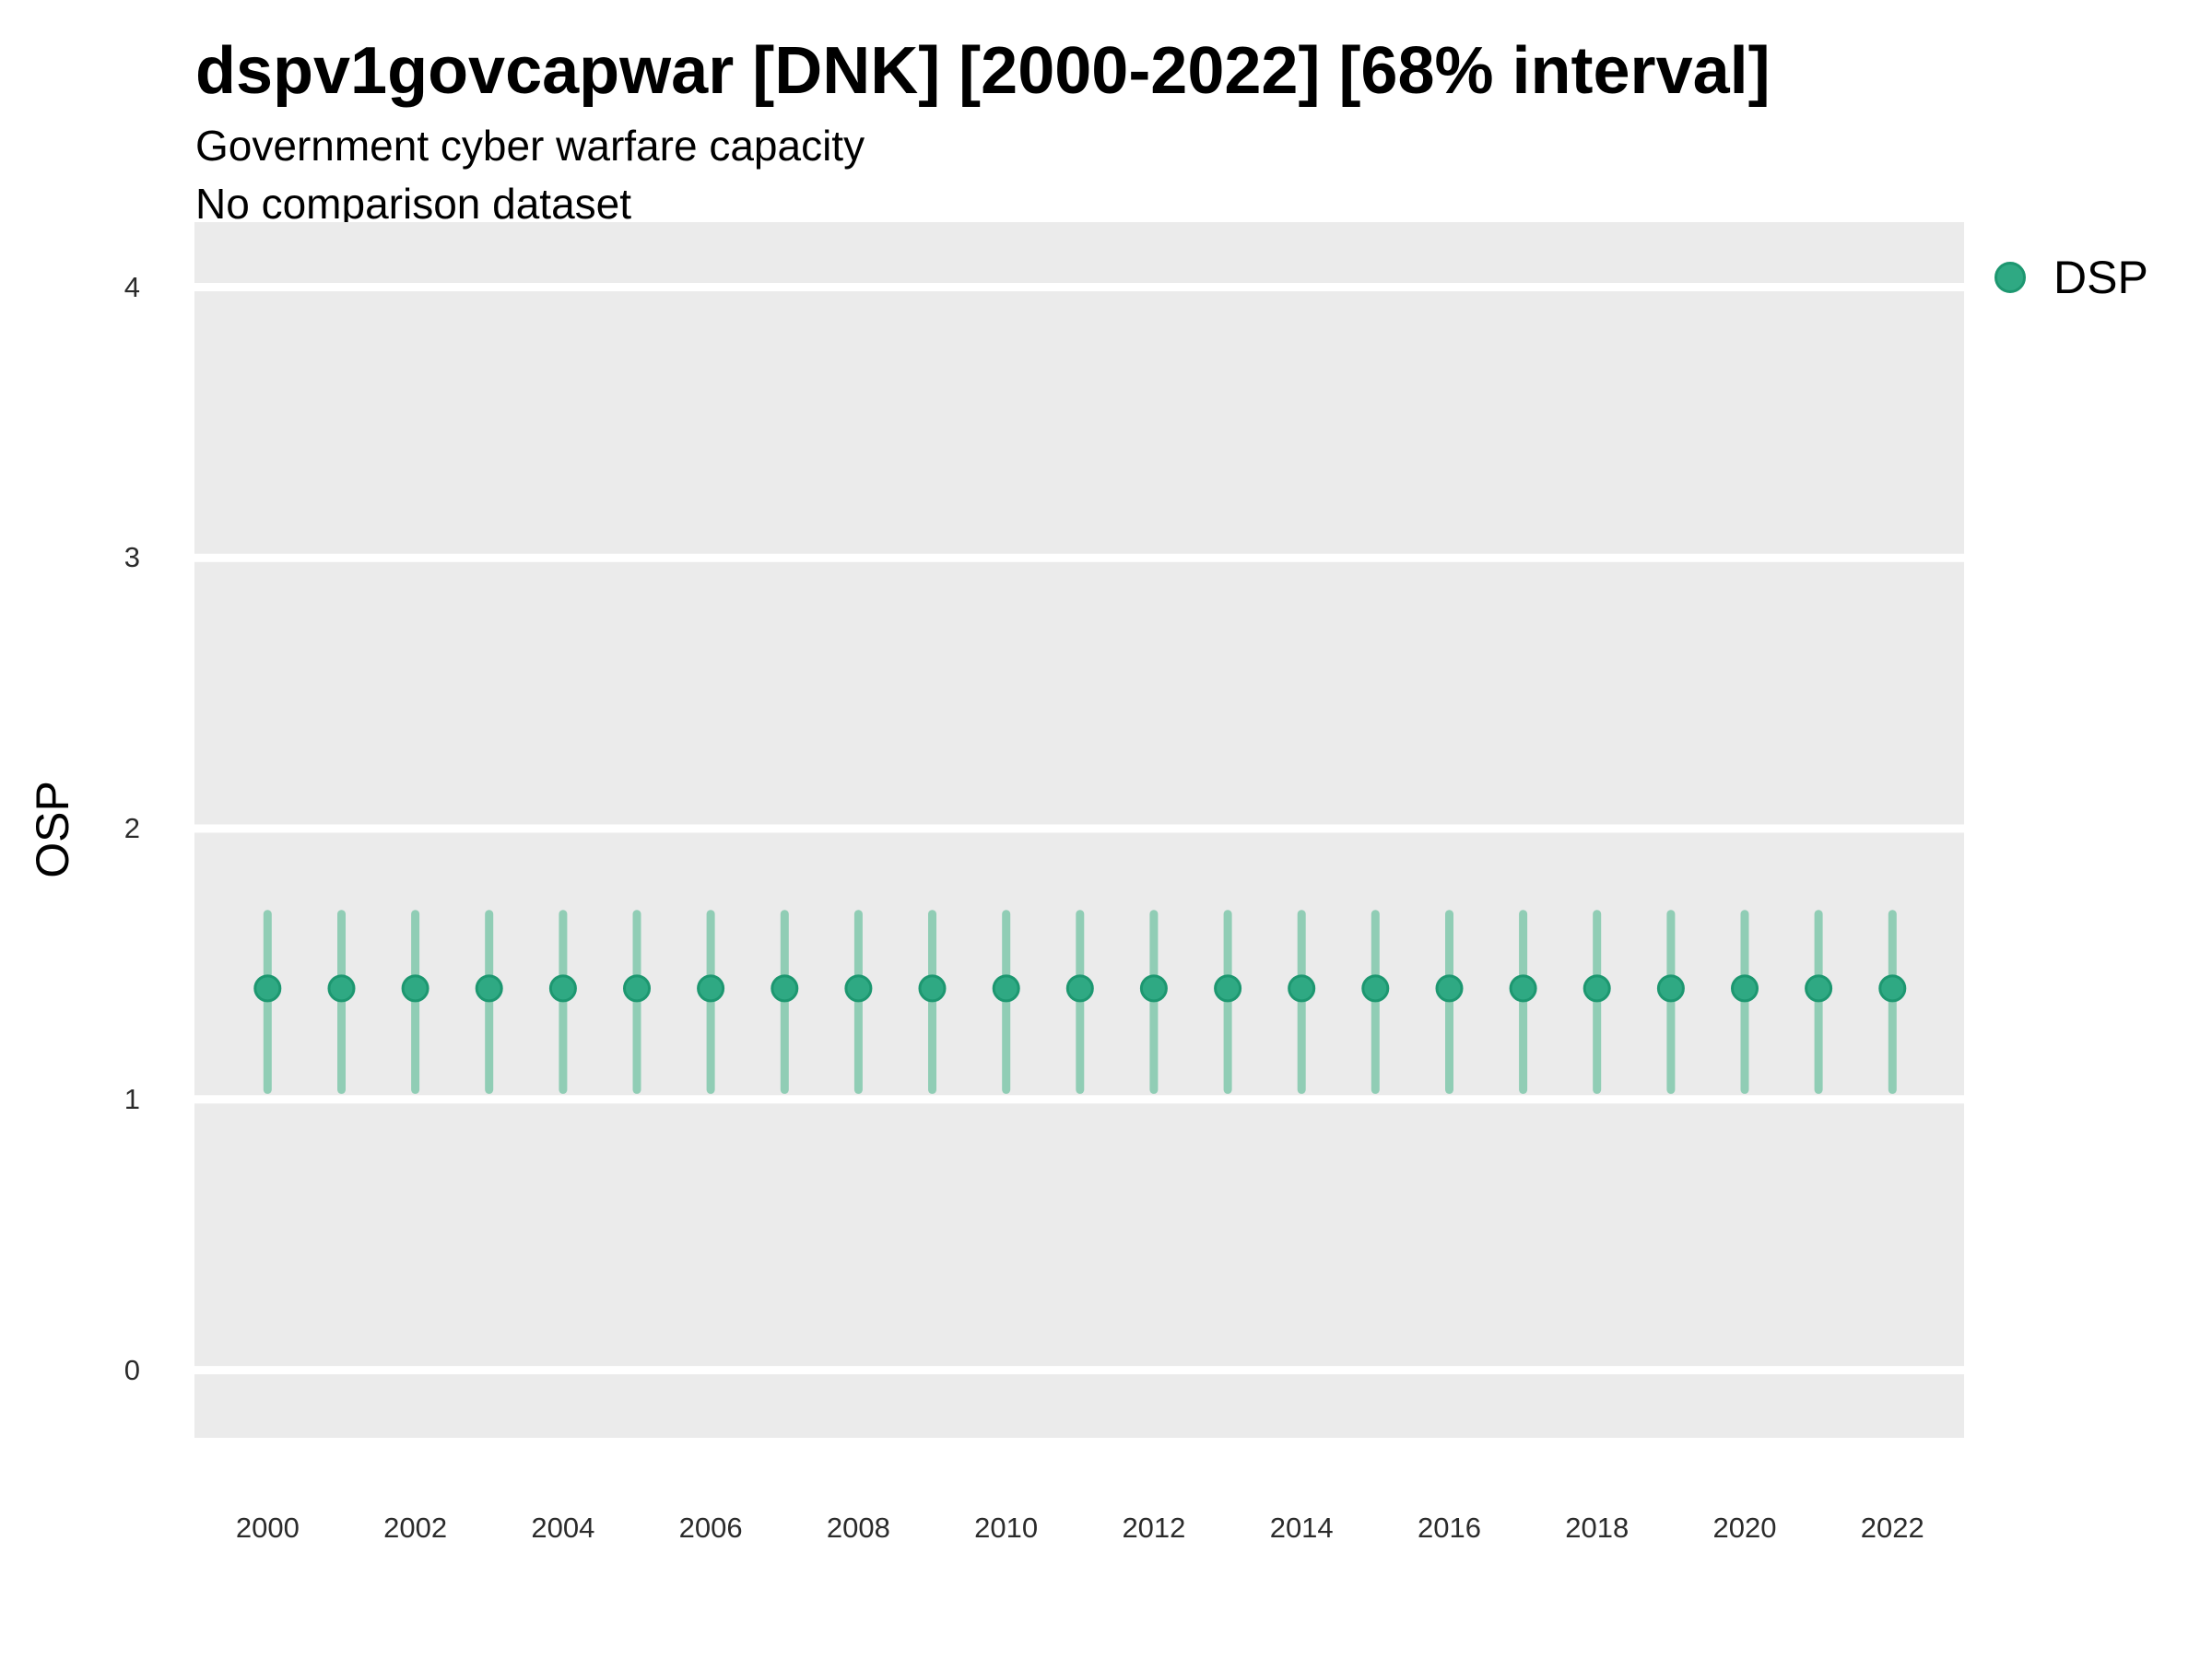 The height and width of the screenshot is (1659, 2212). What do you see at coordinates (1744, 1528) in the screenshot?
I see `x-tick-label: 2020` at bounding box center [1744, 1528].